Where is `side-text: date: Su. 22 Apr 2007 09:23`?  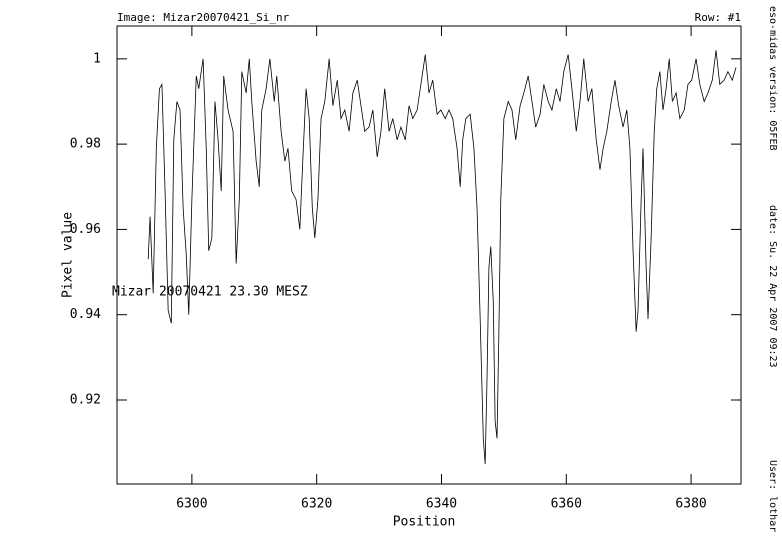 side-text: date: Su. 22 Apr 2007 09:23 is located at coordinates (772, 286).